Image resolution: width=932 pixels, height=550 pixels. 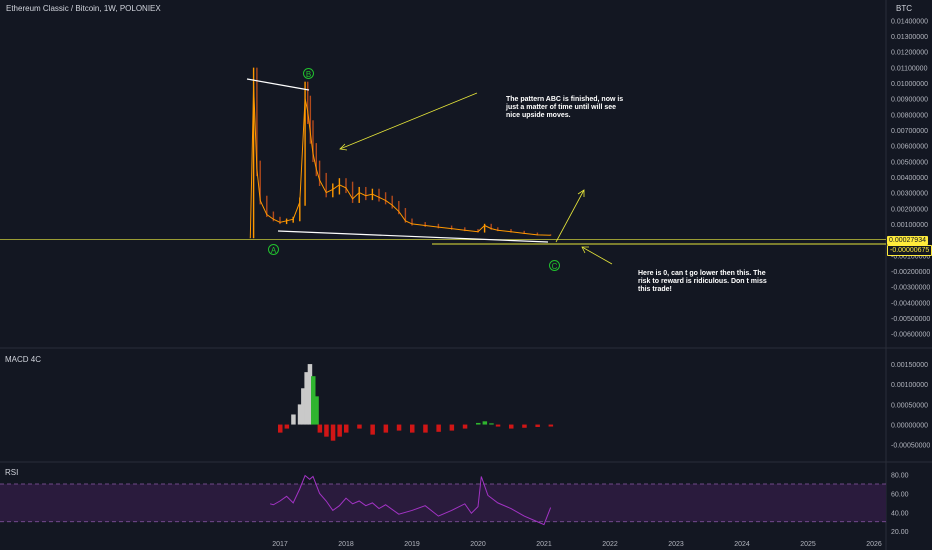 What do you see at coordinates (273, 249) in the screenshot?
I see `wave-label-a: A` at bounding box center [273, 249].